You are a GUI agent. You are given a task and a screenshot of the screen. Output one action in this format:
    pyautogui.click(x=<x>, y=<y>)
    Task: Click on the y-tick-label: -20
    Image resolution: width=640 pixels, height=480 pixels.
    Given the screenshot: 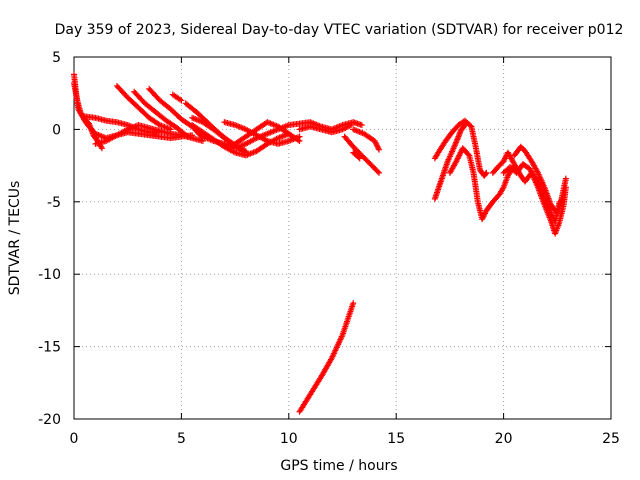 What is the action you would take?
    pyautogui.click(x=49, y=420)
    